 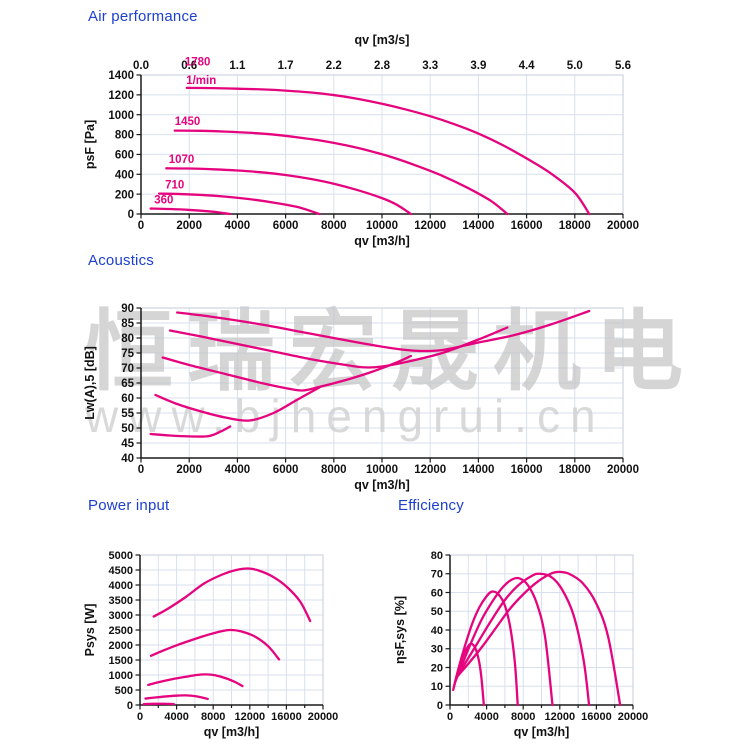 What do you see at coordinates (127, 354) in the screenshot?
I see `svg-text: 75` at bounding box center [127, 354].